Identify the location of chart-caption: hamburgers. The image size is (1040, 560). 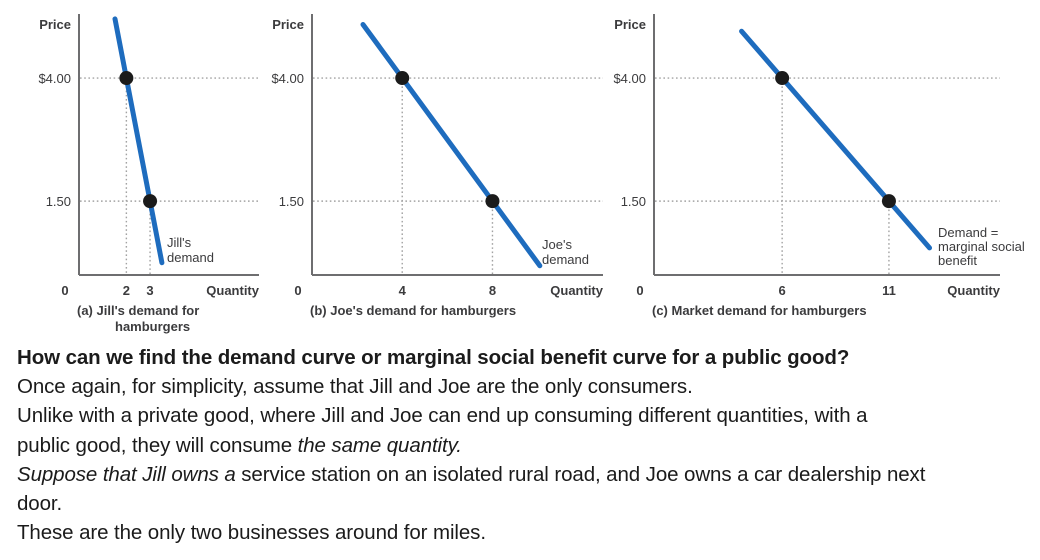
(152, 326).